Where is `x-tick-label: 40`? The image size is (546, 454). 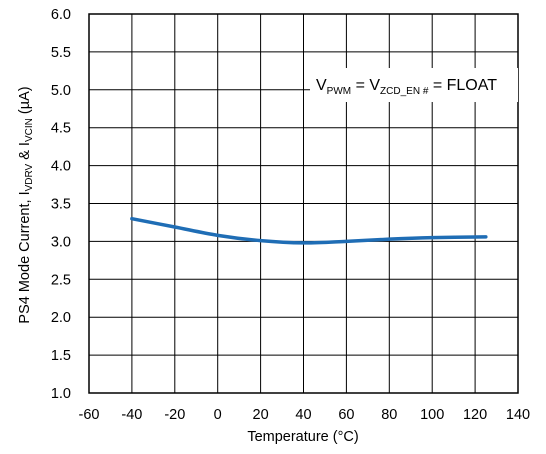
x-tick-label: 40 is located at coordinates (303, 415).